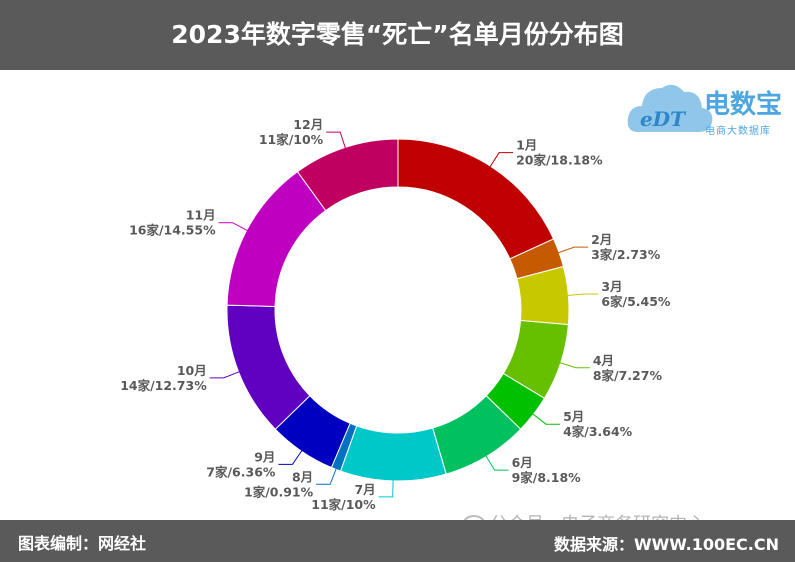 This screenshot has width=795, height=562. What do you see at coordinates (241, 471) in the screenshot?
I see `slice-label-value-9: 7家/6.36%` at bounding box center [241, 471].